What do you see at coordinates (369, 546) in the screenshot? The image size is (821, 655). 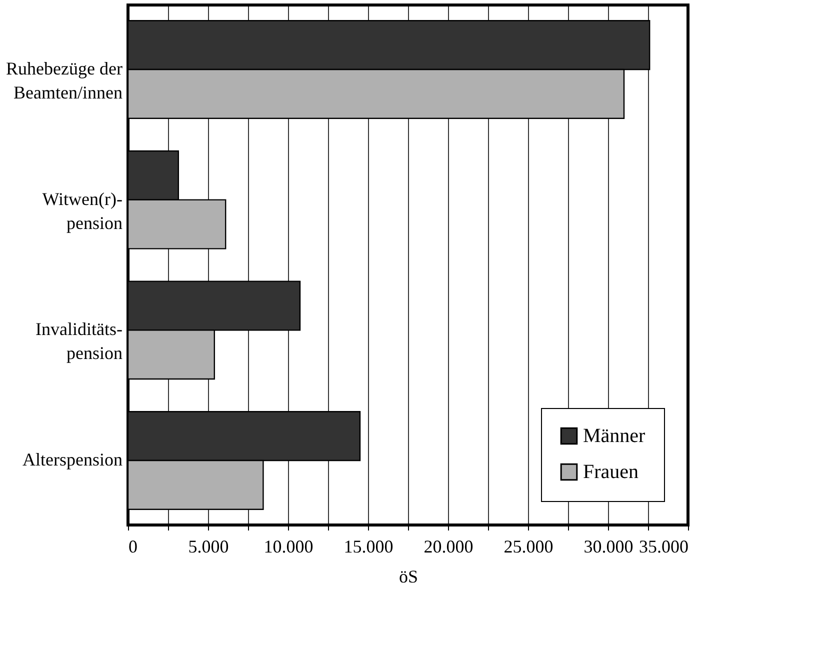 I see `x-tick-label: 15.000` at bounding box center [369, 546].